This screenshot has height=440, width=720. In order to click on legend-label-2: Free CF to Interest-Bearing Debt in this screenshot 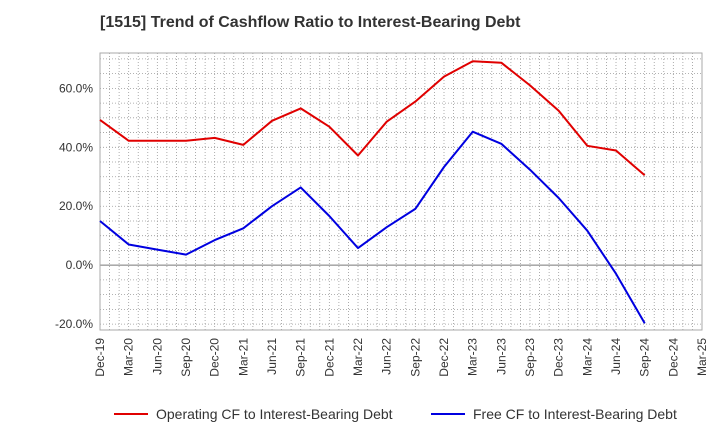, I will do `click(575, 414)`.